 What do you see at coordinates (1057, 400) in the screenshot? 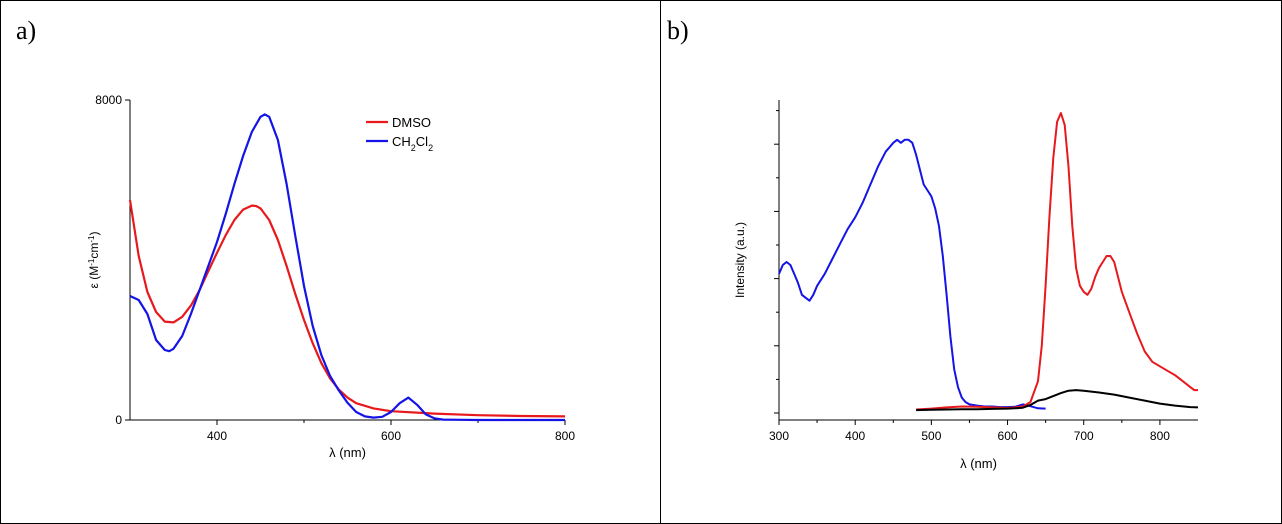
I see `series-line-emission-black` at bounding box center [1057, 400].